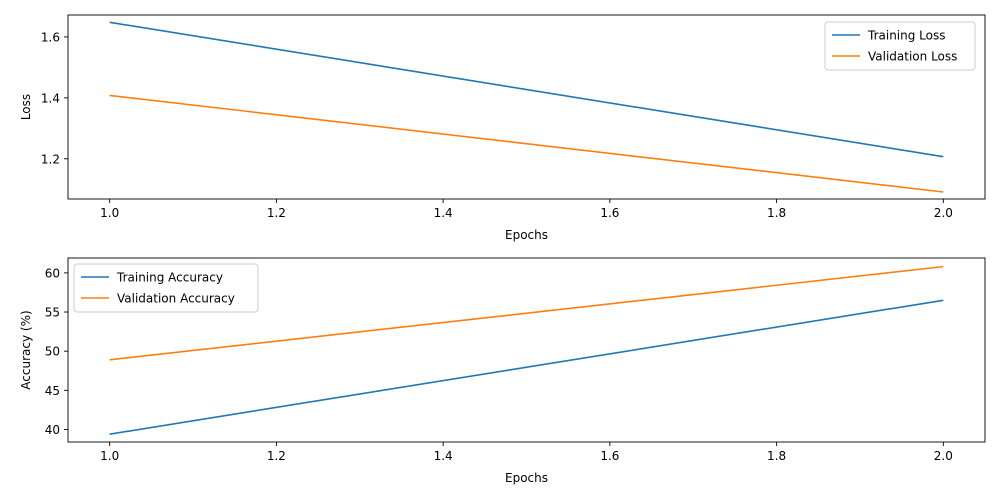 The image size is (1000, 504). I want to click on y-axis-label: Loss, so click(26, 107).